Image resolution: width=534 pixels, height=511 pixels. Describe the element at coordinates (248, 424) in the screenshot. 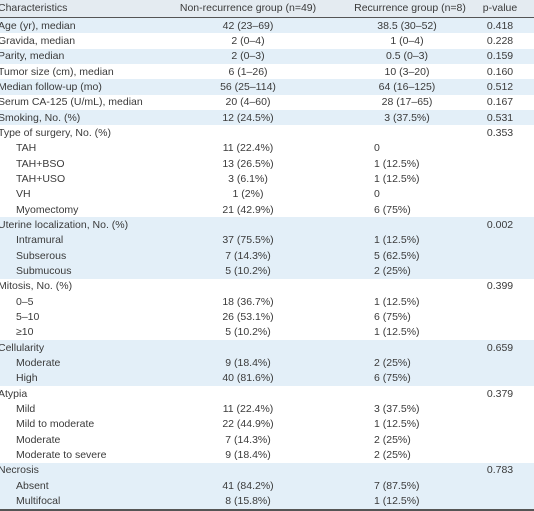

I see `non-recurrence-value: 22 (44.9%)` at that location.